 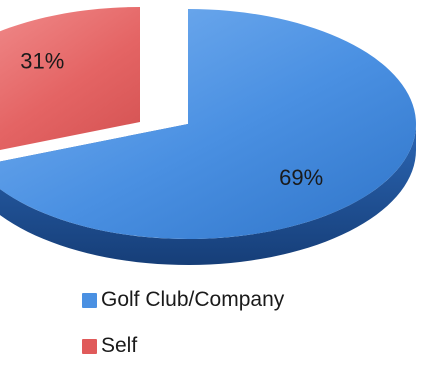 I want to click on legend-item: Golf Club/Company, so click(x=183, y=300).